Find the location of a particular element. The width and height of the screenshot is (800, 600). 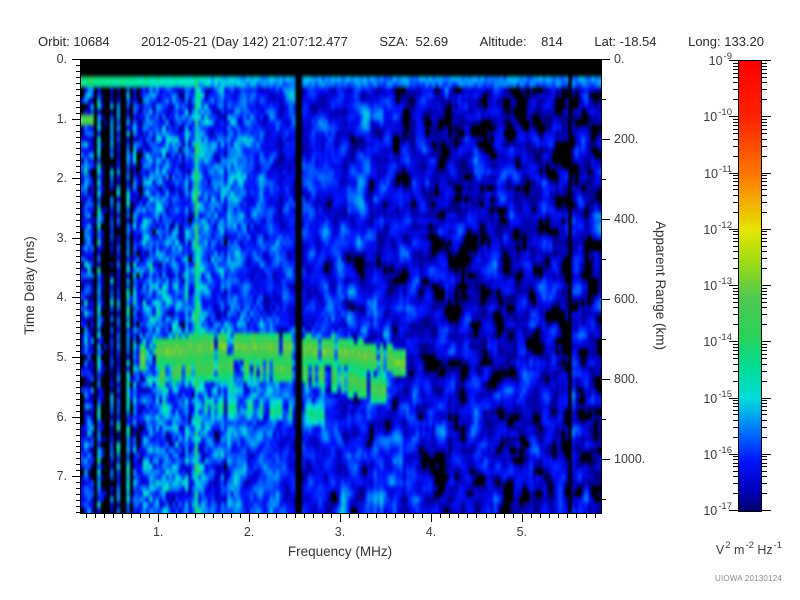

header-segment: Orbit: 10684 is located at coordinates (74, 41).